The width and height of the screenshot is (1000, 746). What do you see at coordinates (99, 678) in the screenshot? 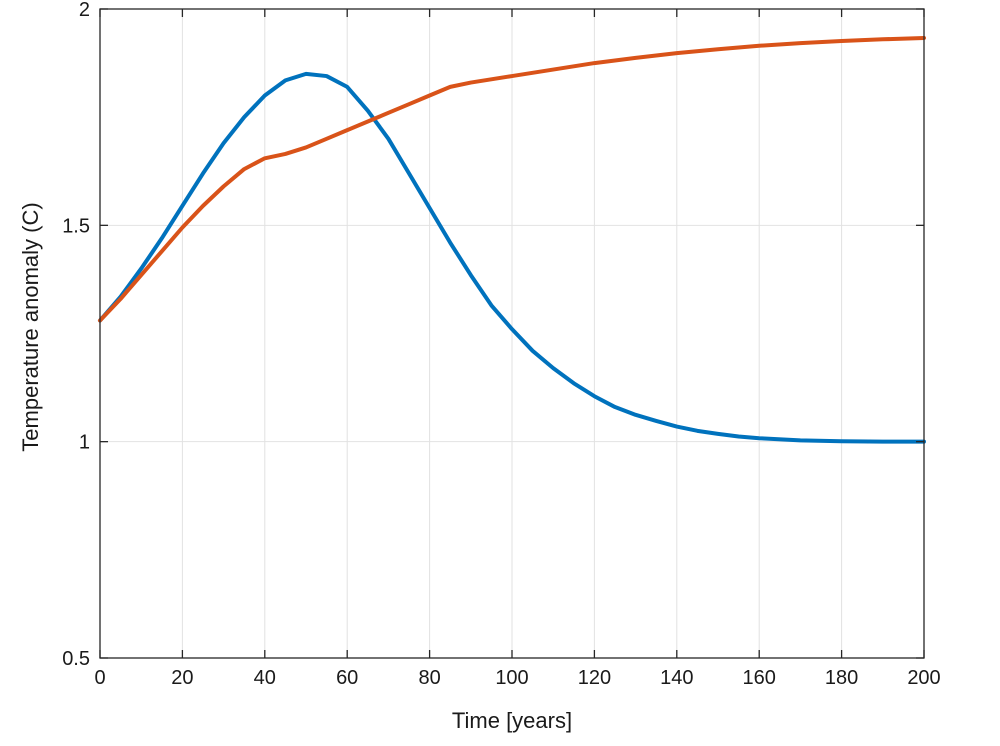
I see `x-tick-label: 0` at bounding box center [99, 678].